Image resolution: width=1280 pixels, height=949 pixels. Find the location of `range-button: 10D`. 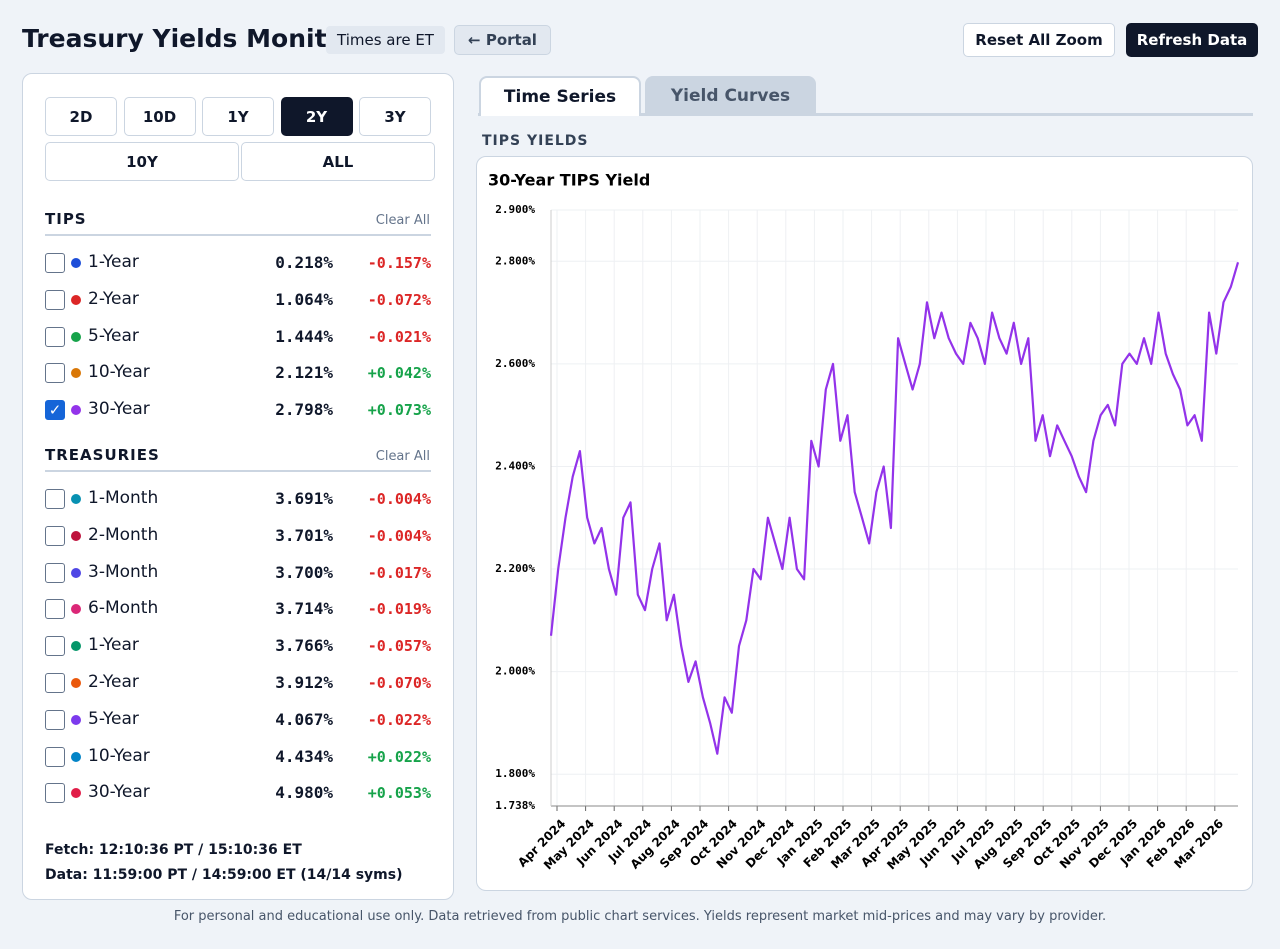

range-button: 10D is located at coordinates (159, 116).